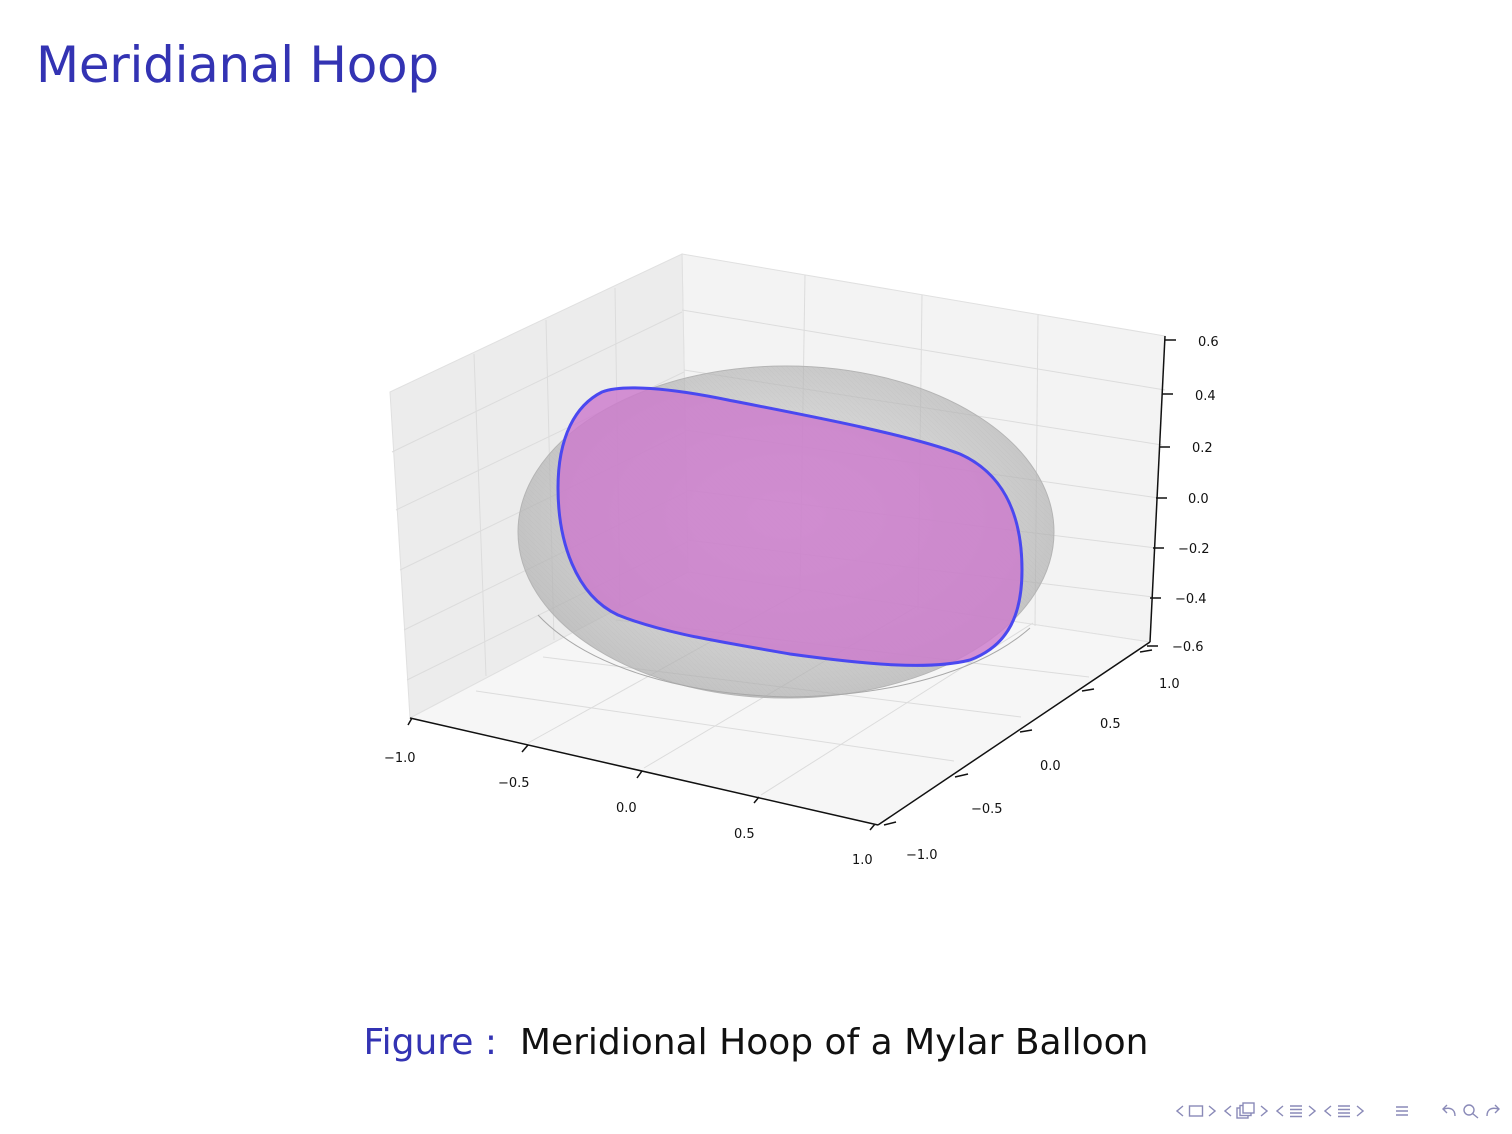  What do you see at coordinates (1110, 724) in the screenshot?
I see `y-tick-label: 0.5` at bounding box center [1110, 724].